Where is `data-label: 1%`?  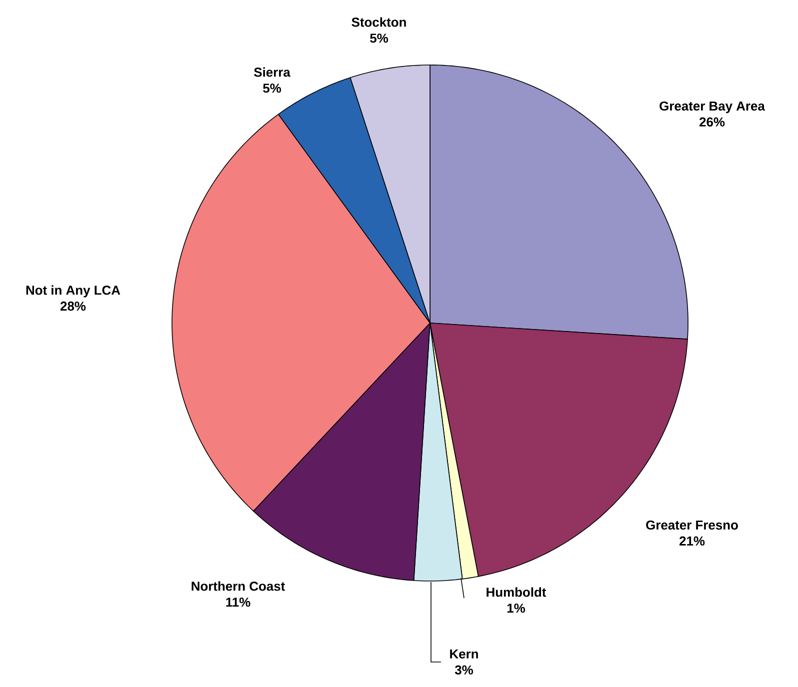
data-label: 1% is located at coordinates (516, 608).